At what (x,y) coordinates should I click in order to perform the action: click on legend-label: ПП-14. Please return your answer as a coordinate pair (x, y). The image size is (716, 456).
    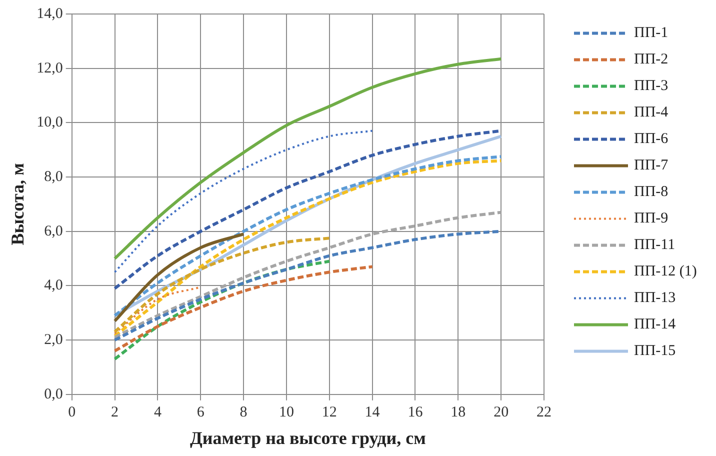
    Looking at the image, I should click on (655, 324).